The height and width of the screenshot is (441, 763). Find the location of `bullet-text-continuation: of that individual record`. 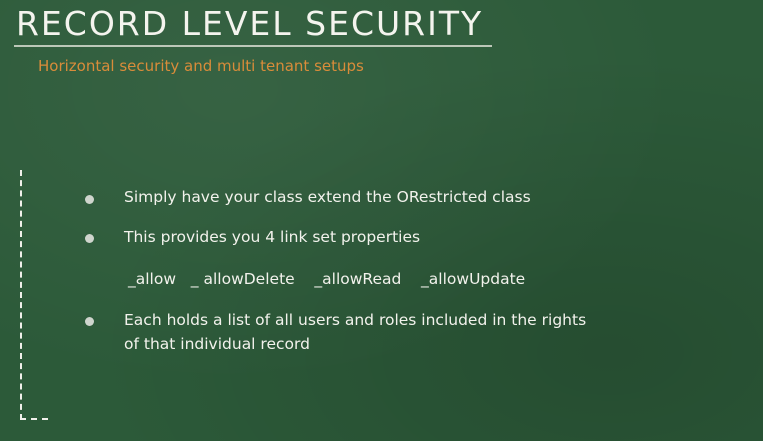

bullet-text-continuation: of that individual record is located at coordinates (217, 344).